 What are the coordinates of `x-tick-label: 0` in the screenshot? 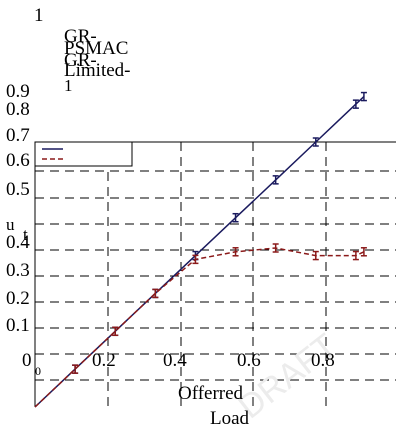 It's located at (27, 360).